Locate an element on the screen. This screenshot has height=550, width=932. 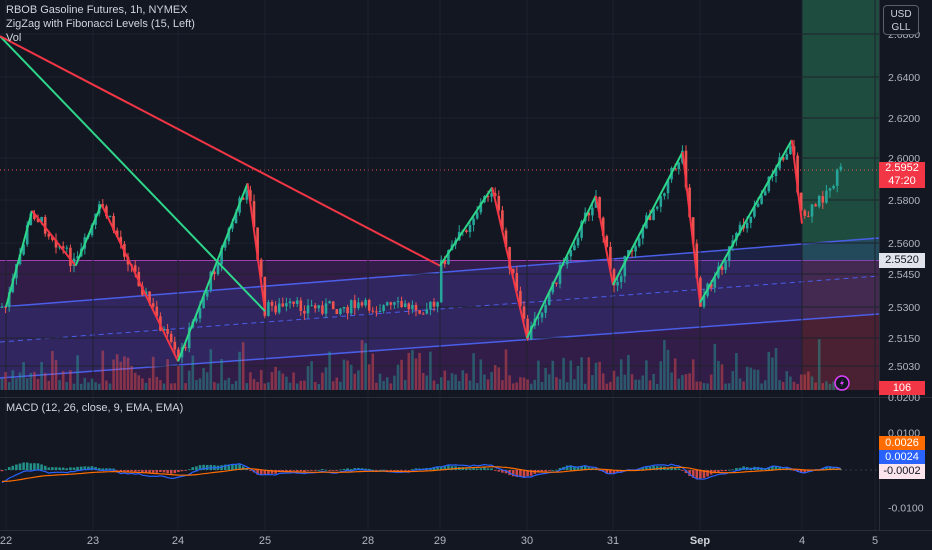
currency-unit-button: USD GLL is located at coordinates (901, 20).